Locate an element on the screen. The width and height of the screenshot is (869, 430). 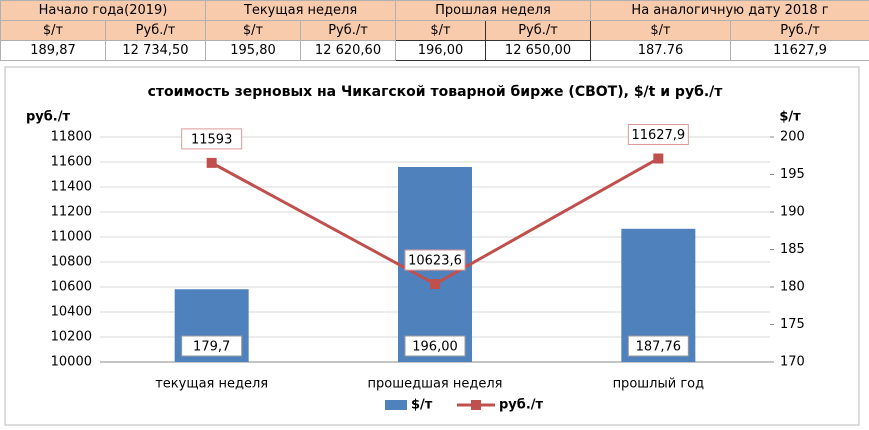
y-tick-label: 11600 is located at coordinates (71, 162).